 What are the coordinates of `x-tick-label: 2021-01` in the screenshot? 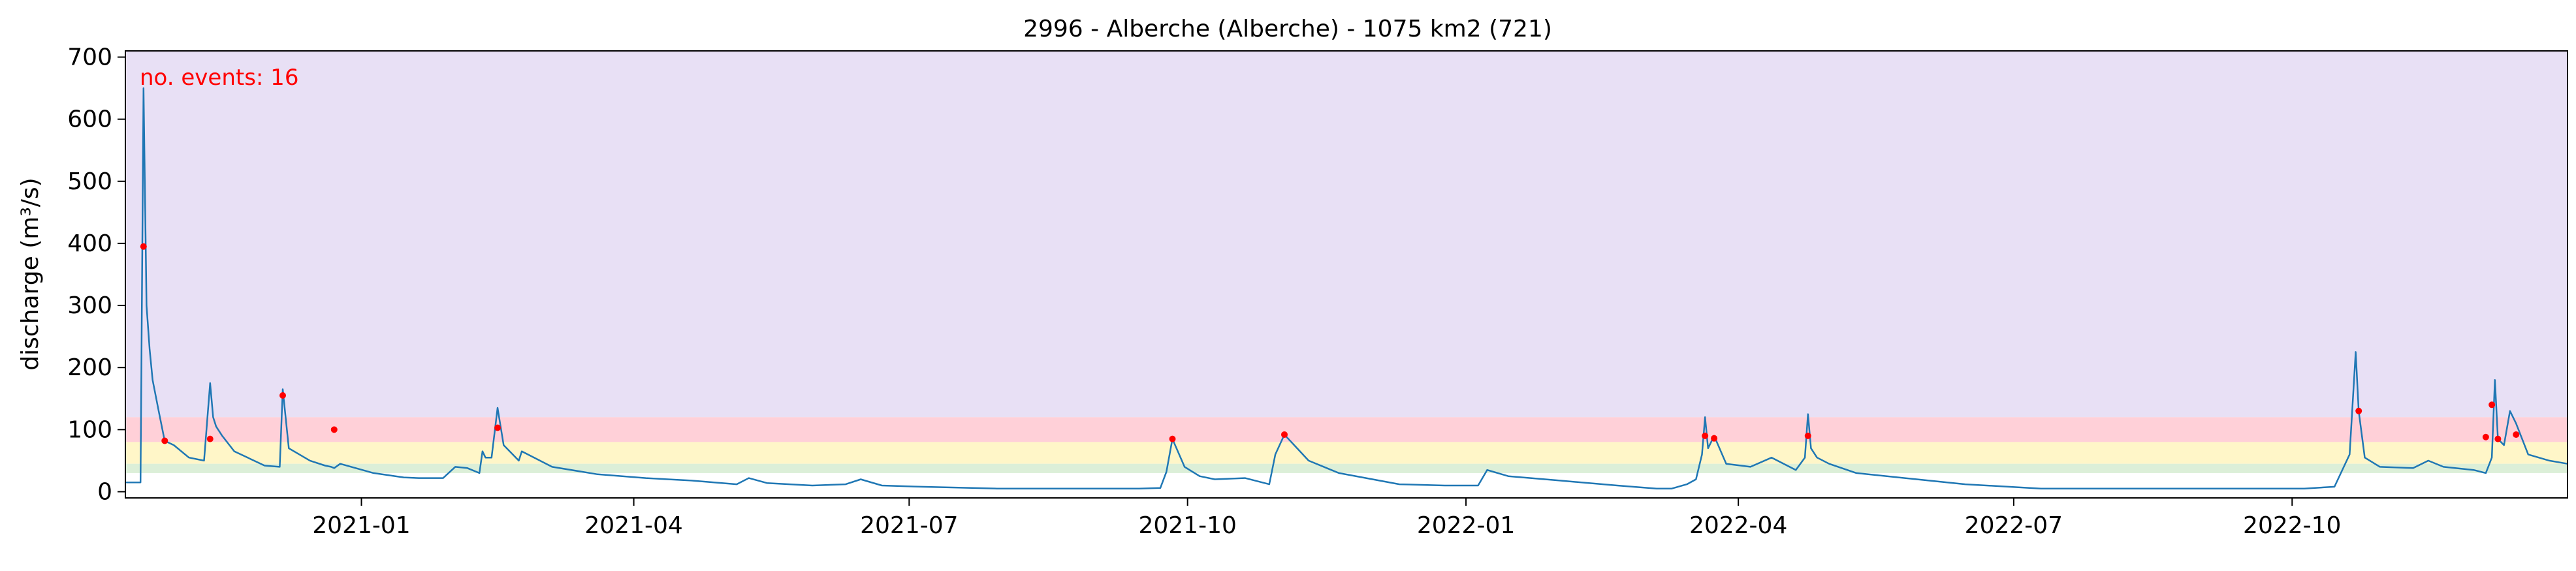 It's located at (361, 525).